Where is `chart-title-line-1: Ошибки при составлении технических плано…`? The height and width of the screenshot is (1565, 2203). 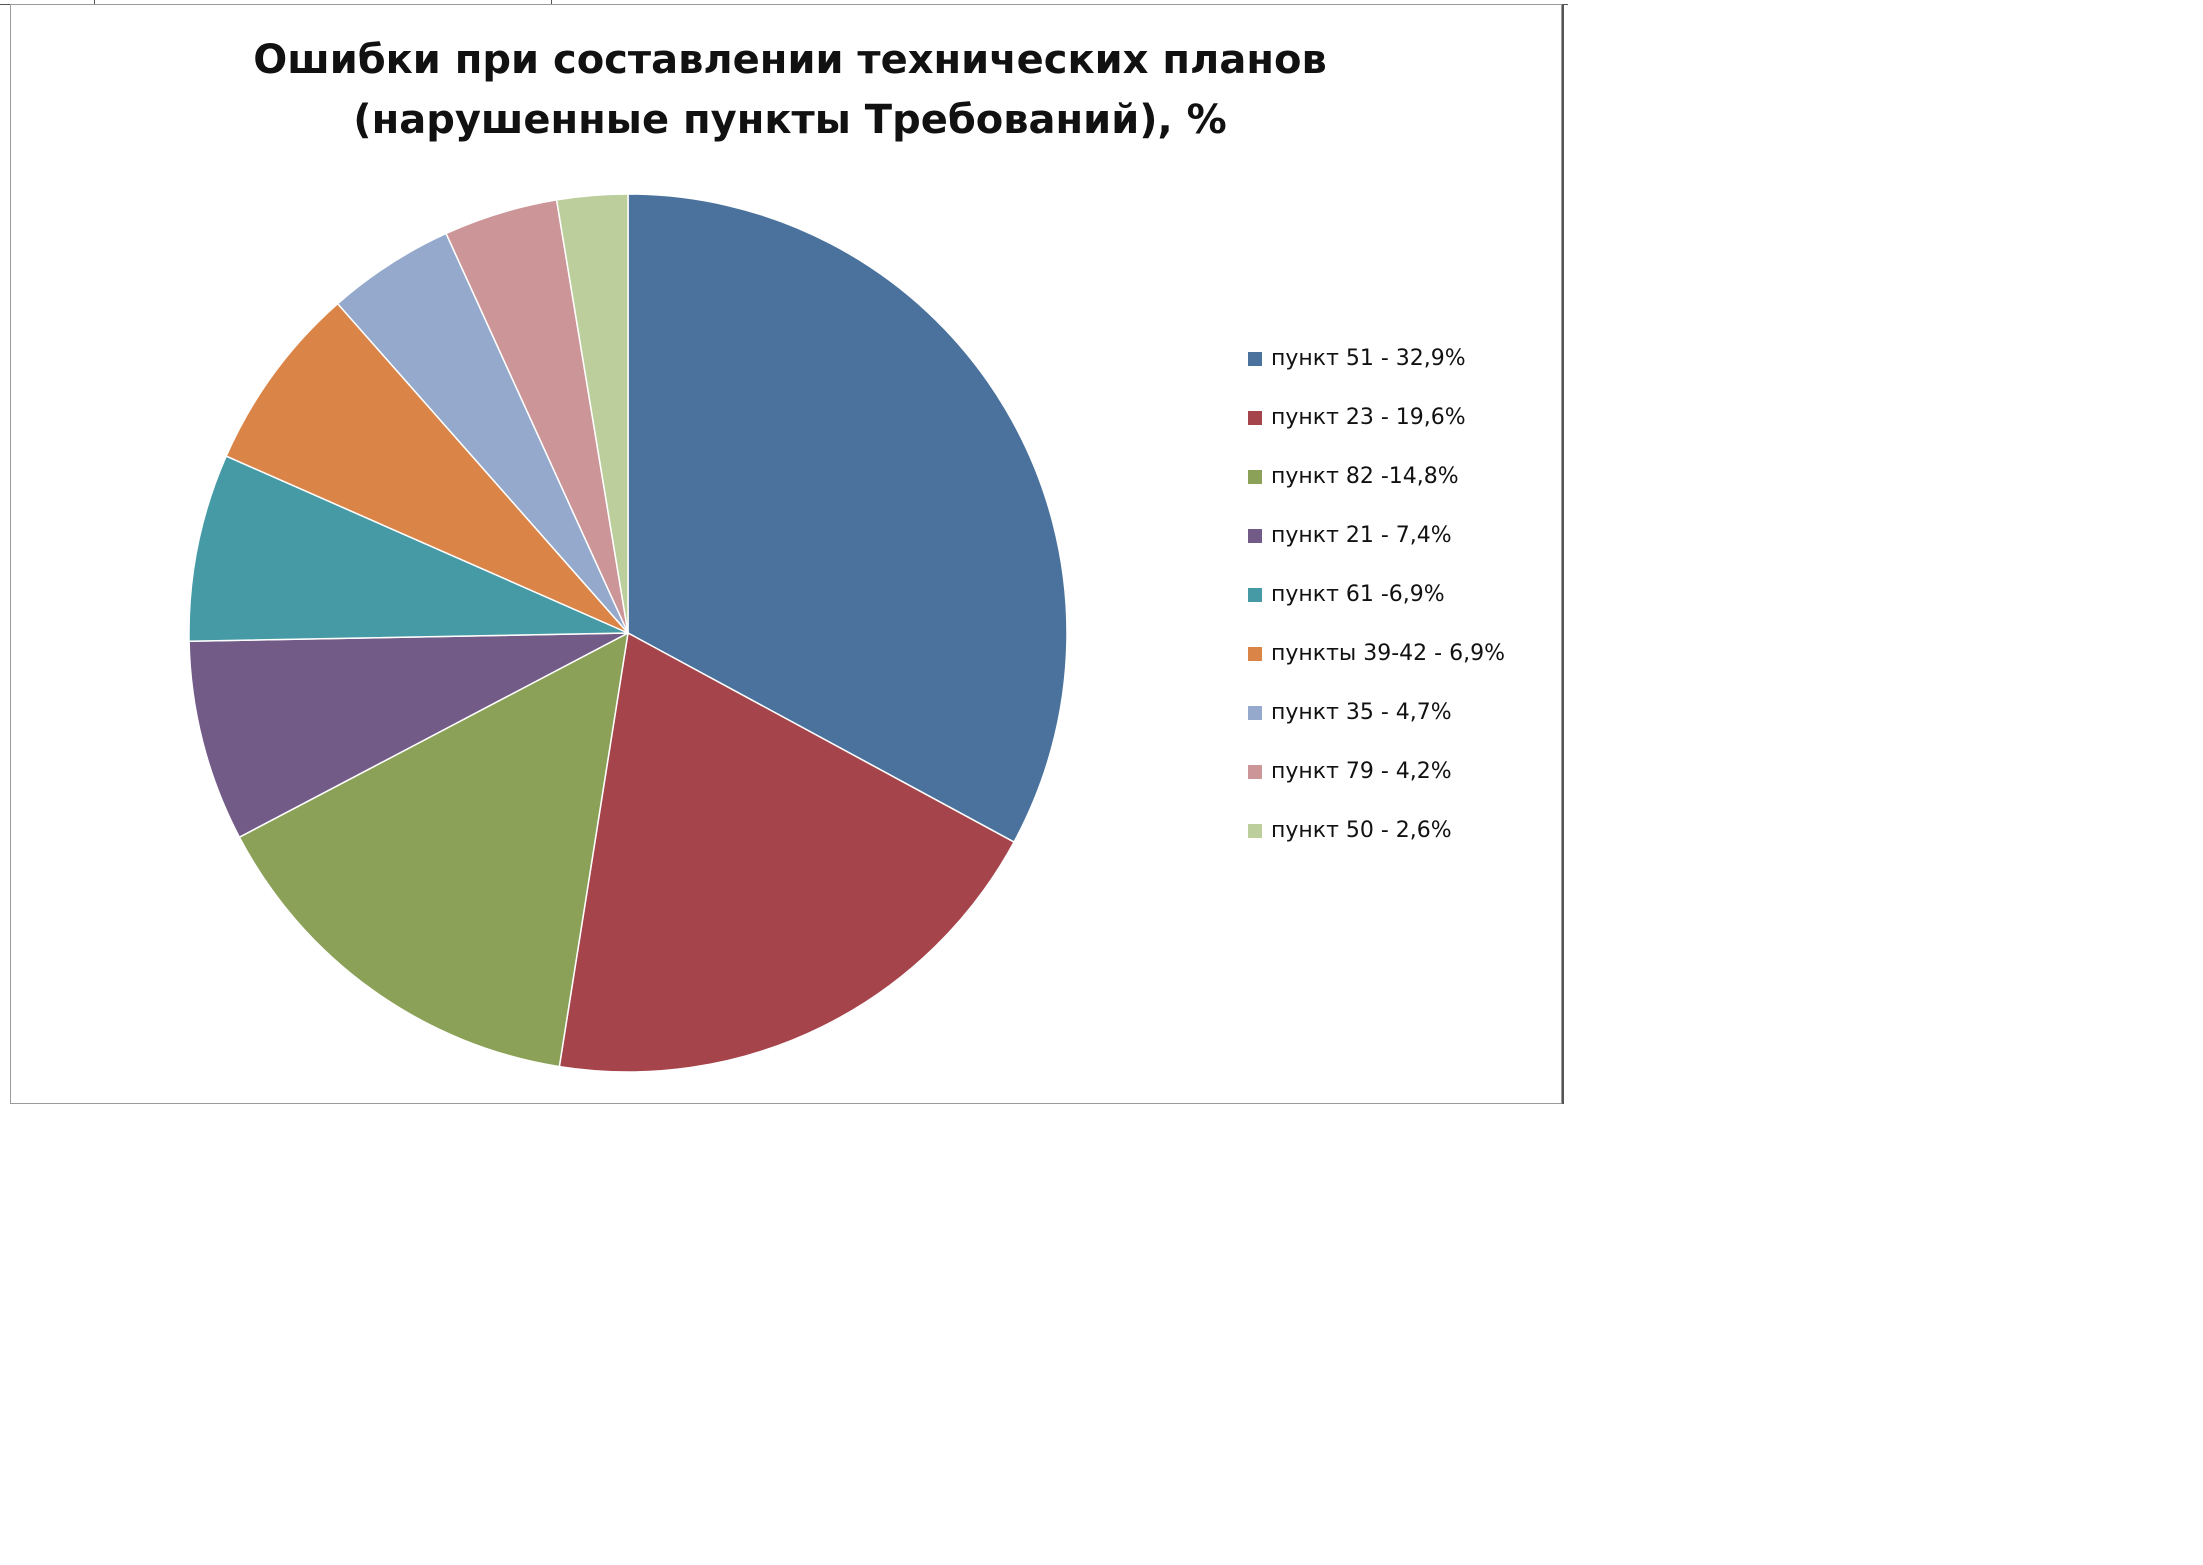 chart-title-line-1: Ошибки при составлении технических плано… is located at coordinates (790, 60).